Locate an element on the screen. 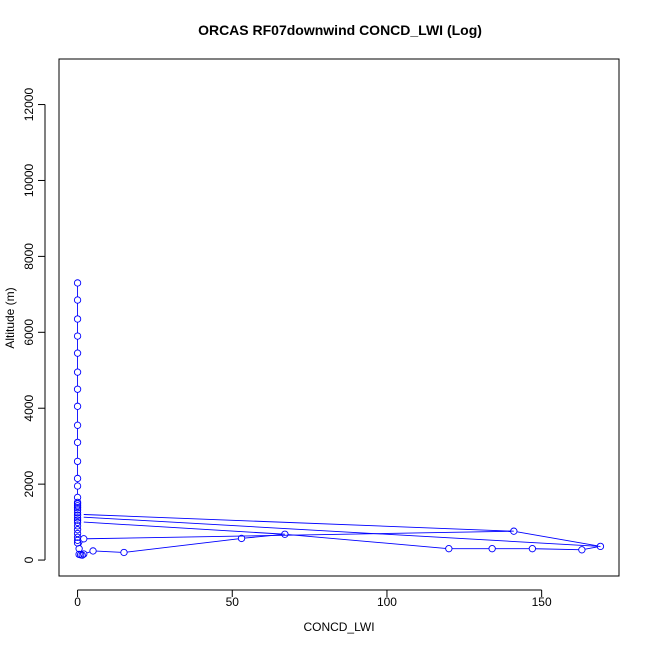 Image resolution: width=650 pixels, height=650 pixels. x-tick-label: 150 is located at coordinates (542, 602).